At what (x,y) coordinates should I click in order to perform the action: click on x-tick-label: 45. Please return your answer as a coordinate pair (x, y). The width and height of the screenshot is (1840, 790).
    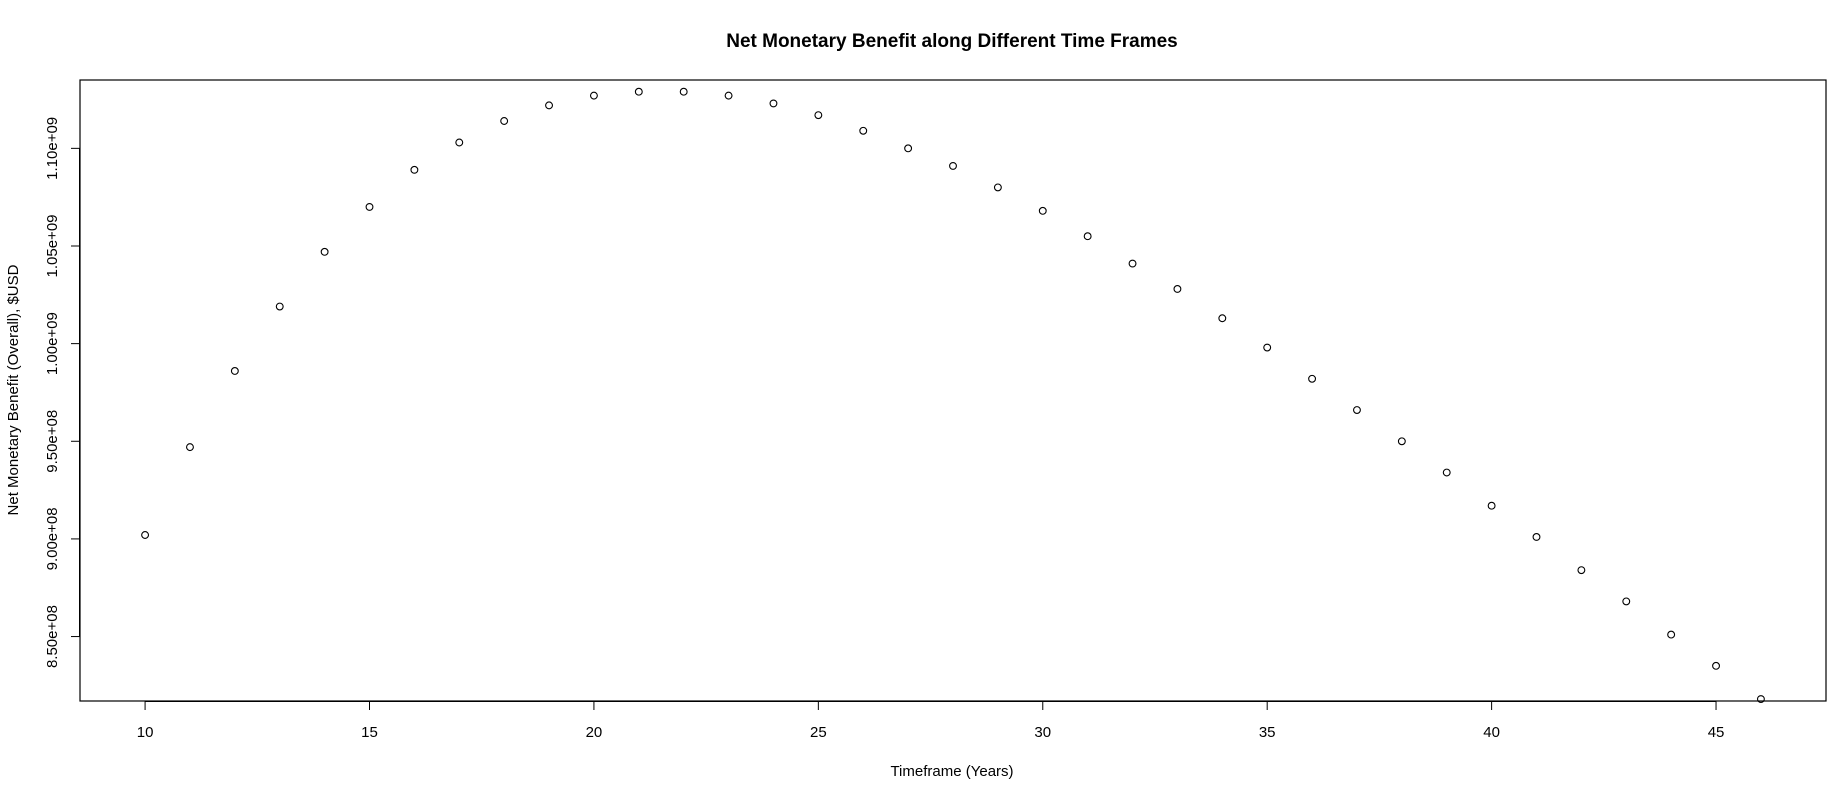
    Looking at the image, I should click on (1716, 732).